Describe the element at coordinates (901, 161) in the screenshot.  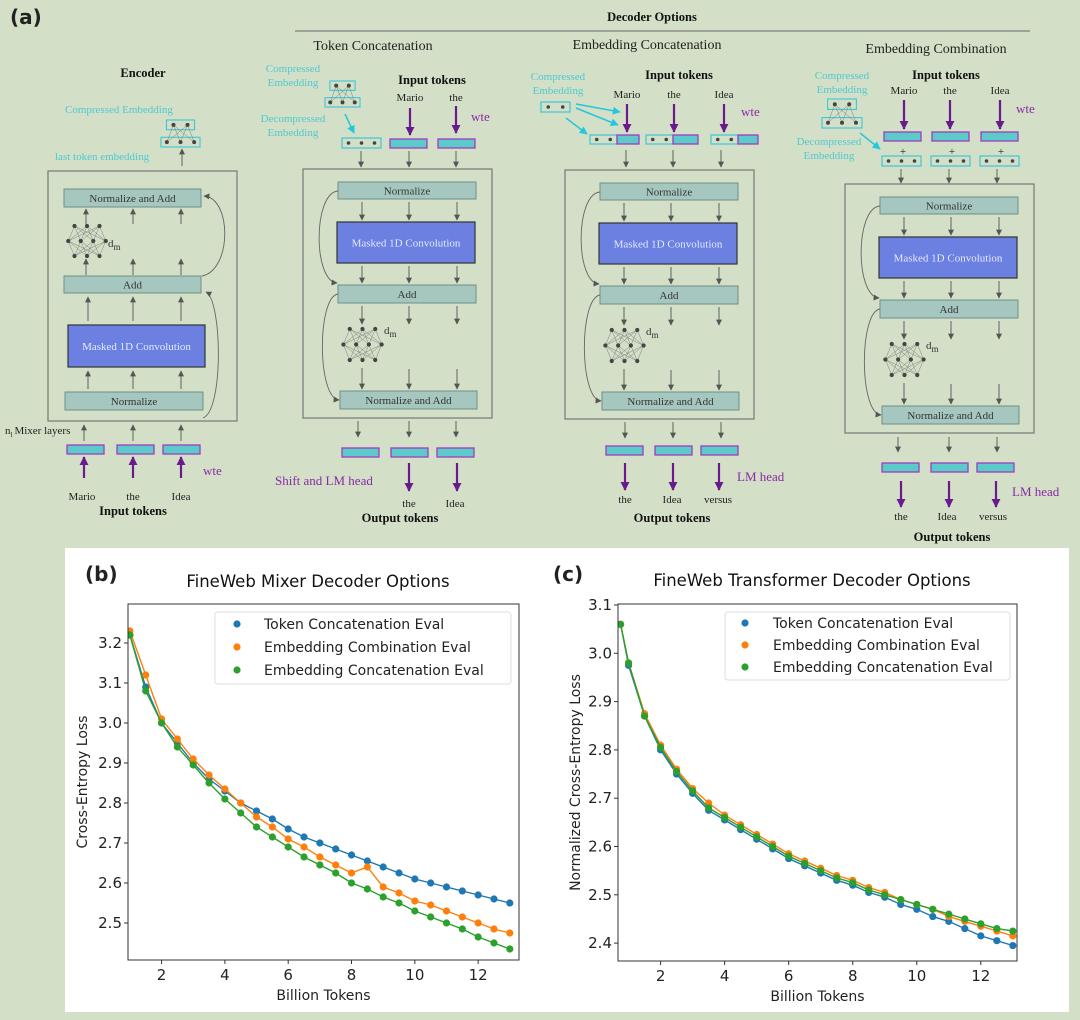
I see `embedding-dots-box` at that location.